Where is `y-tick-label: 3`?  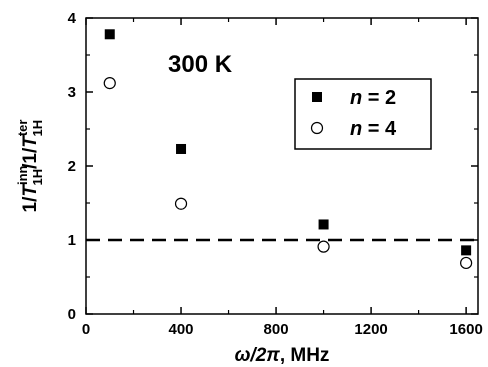 y-tick-label: 3 is located at coordinates (72, 92).